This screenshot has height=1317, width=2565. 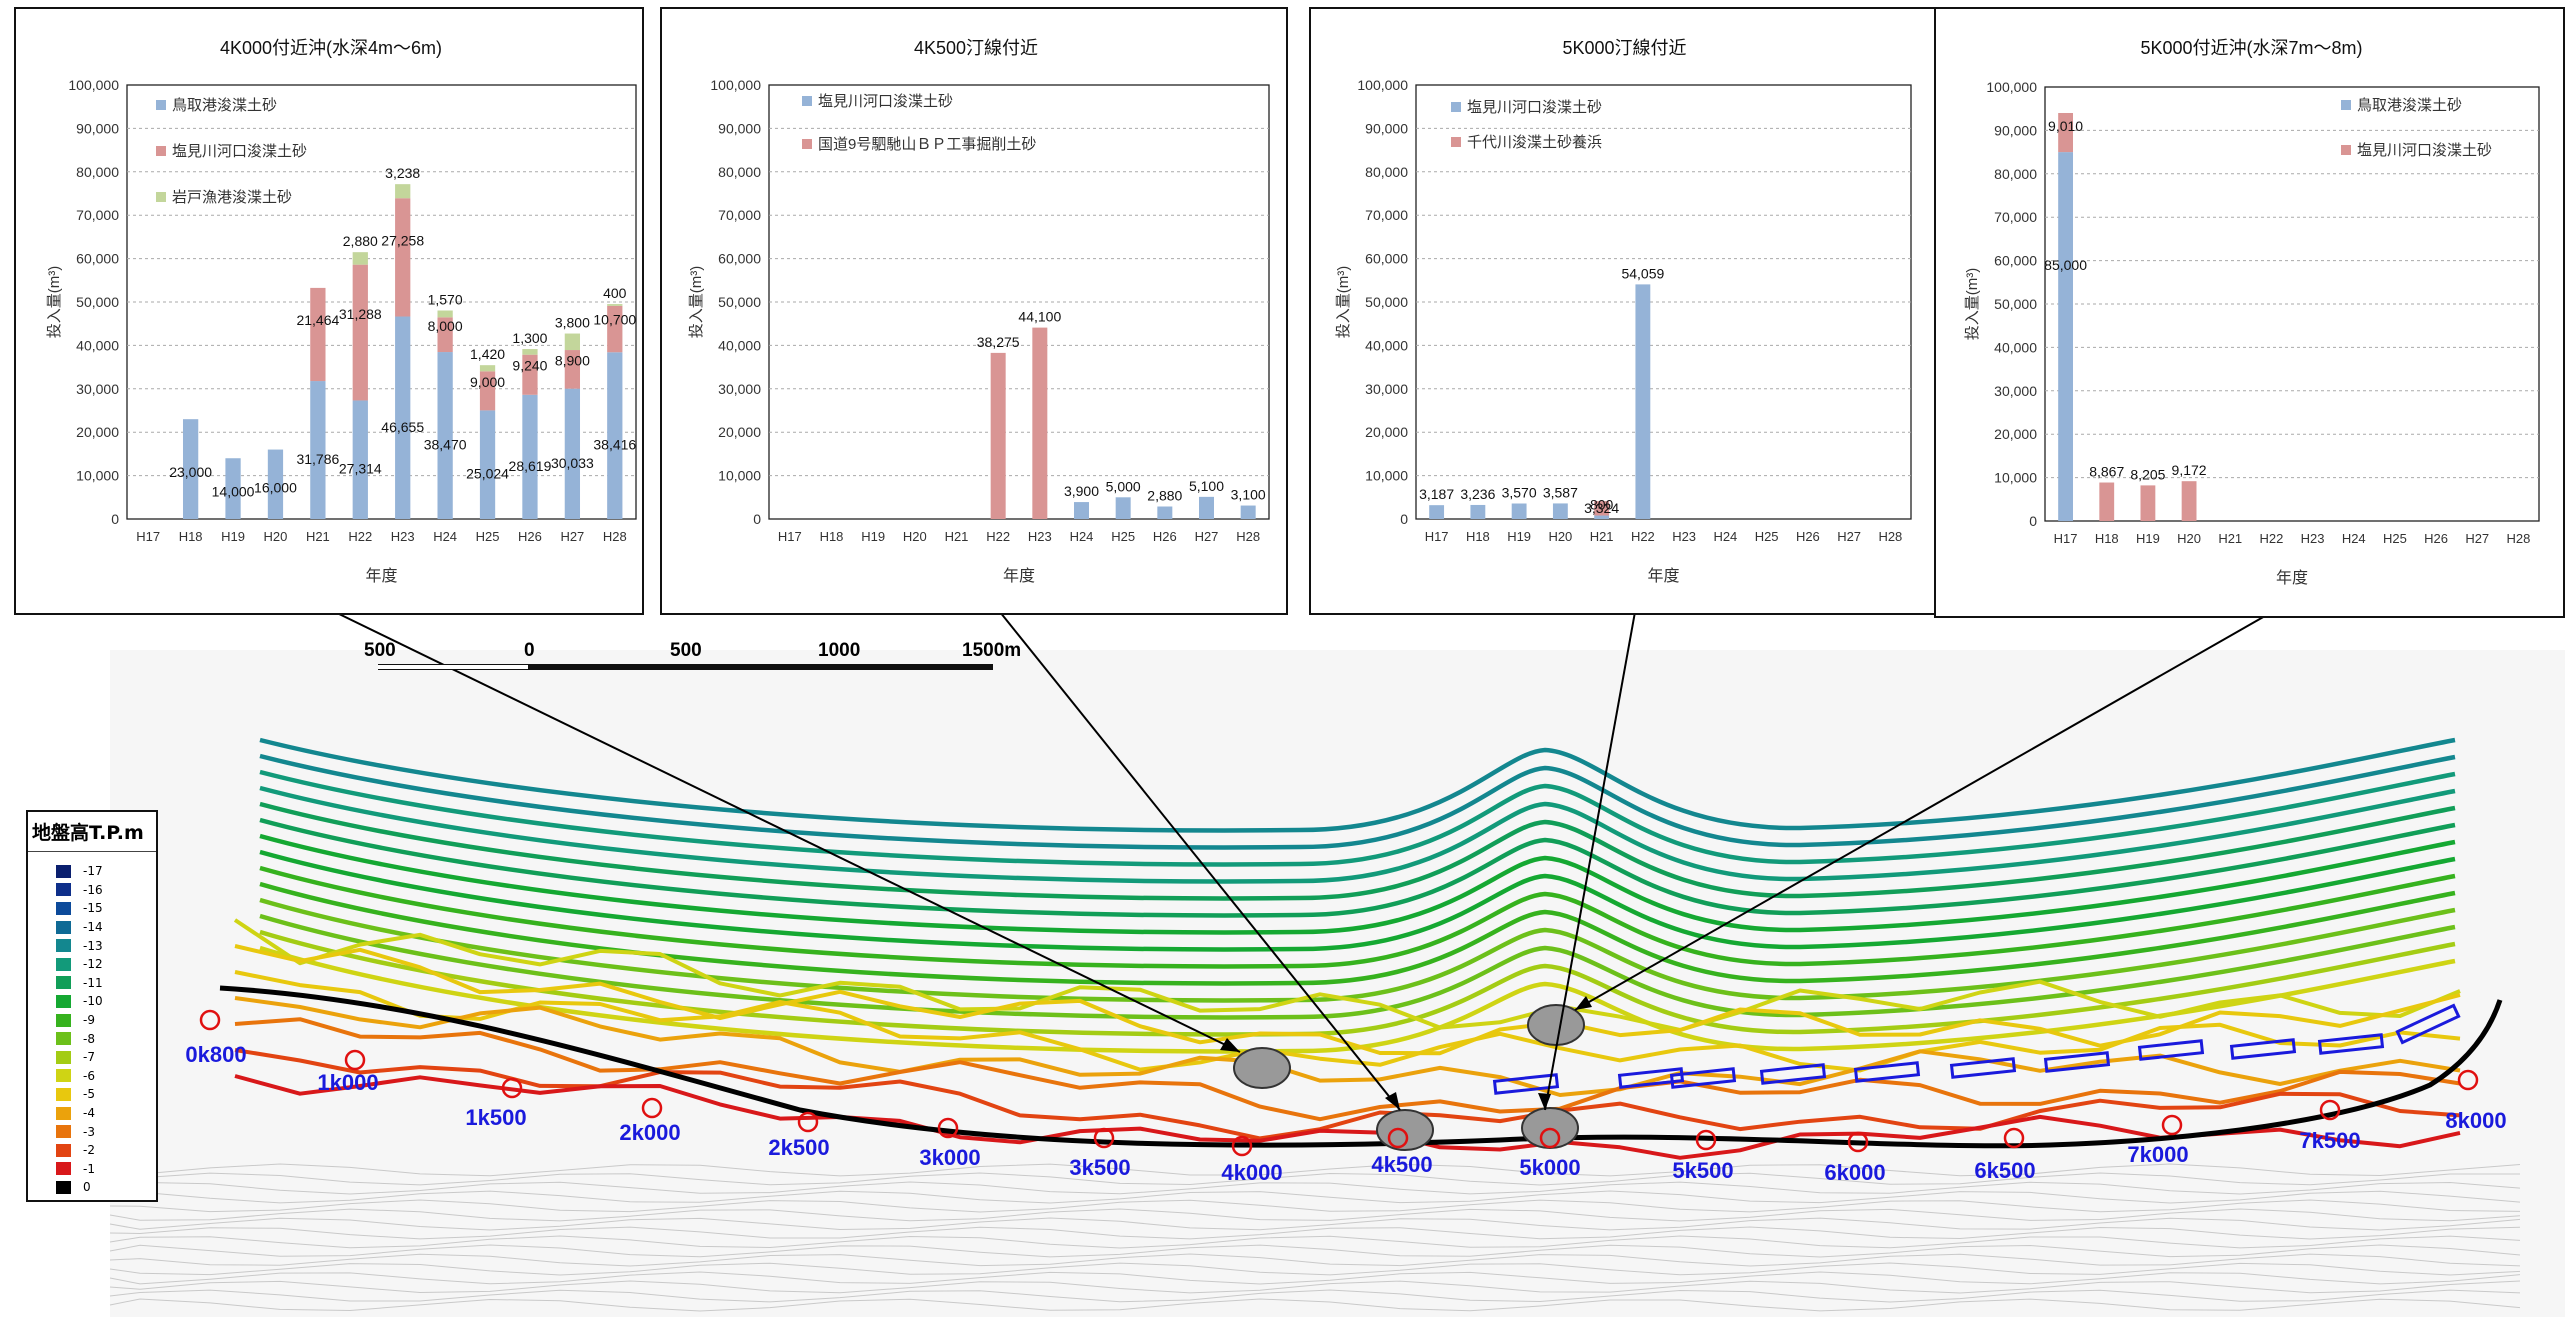 What do you see at coordinates (89, 1075) in the screenshot?
I see `legend-value: -6` at bounding box center [89, 1075].